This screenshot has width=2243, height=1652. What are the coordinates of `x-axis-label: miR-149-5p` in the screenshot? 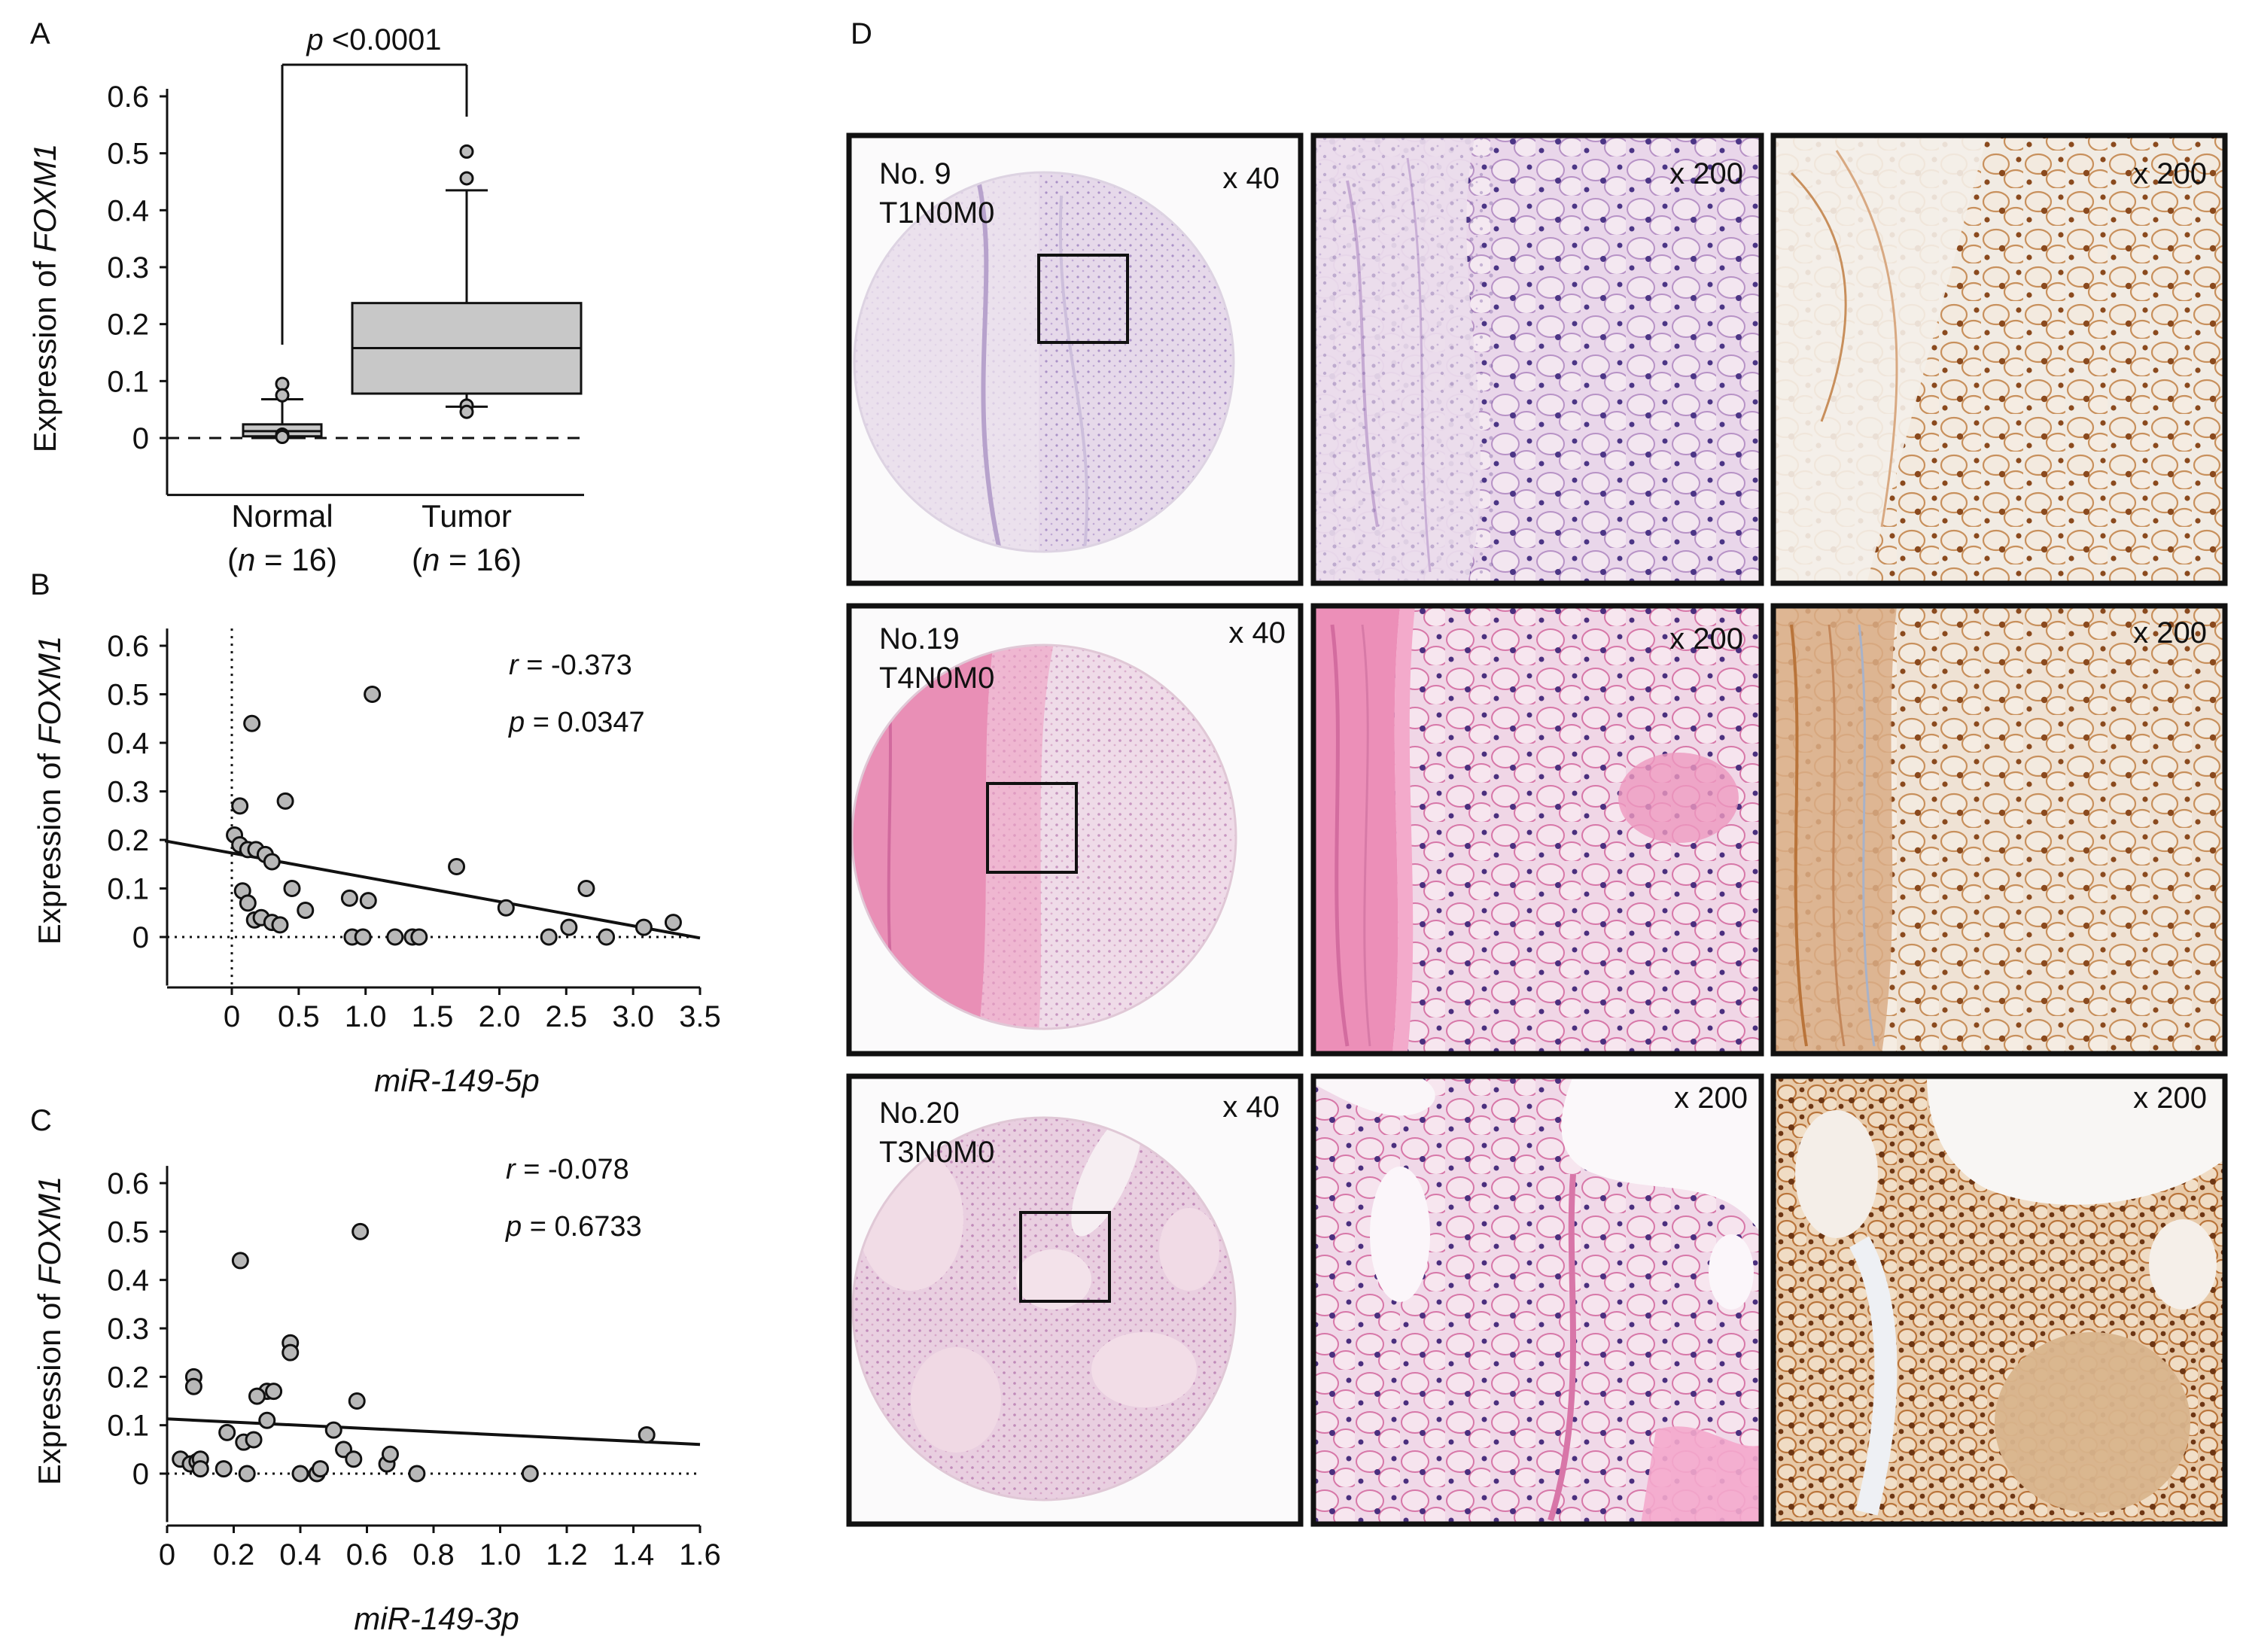 It's located at (456, 1081).